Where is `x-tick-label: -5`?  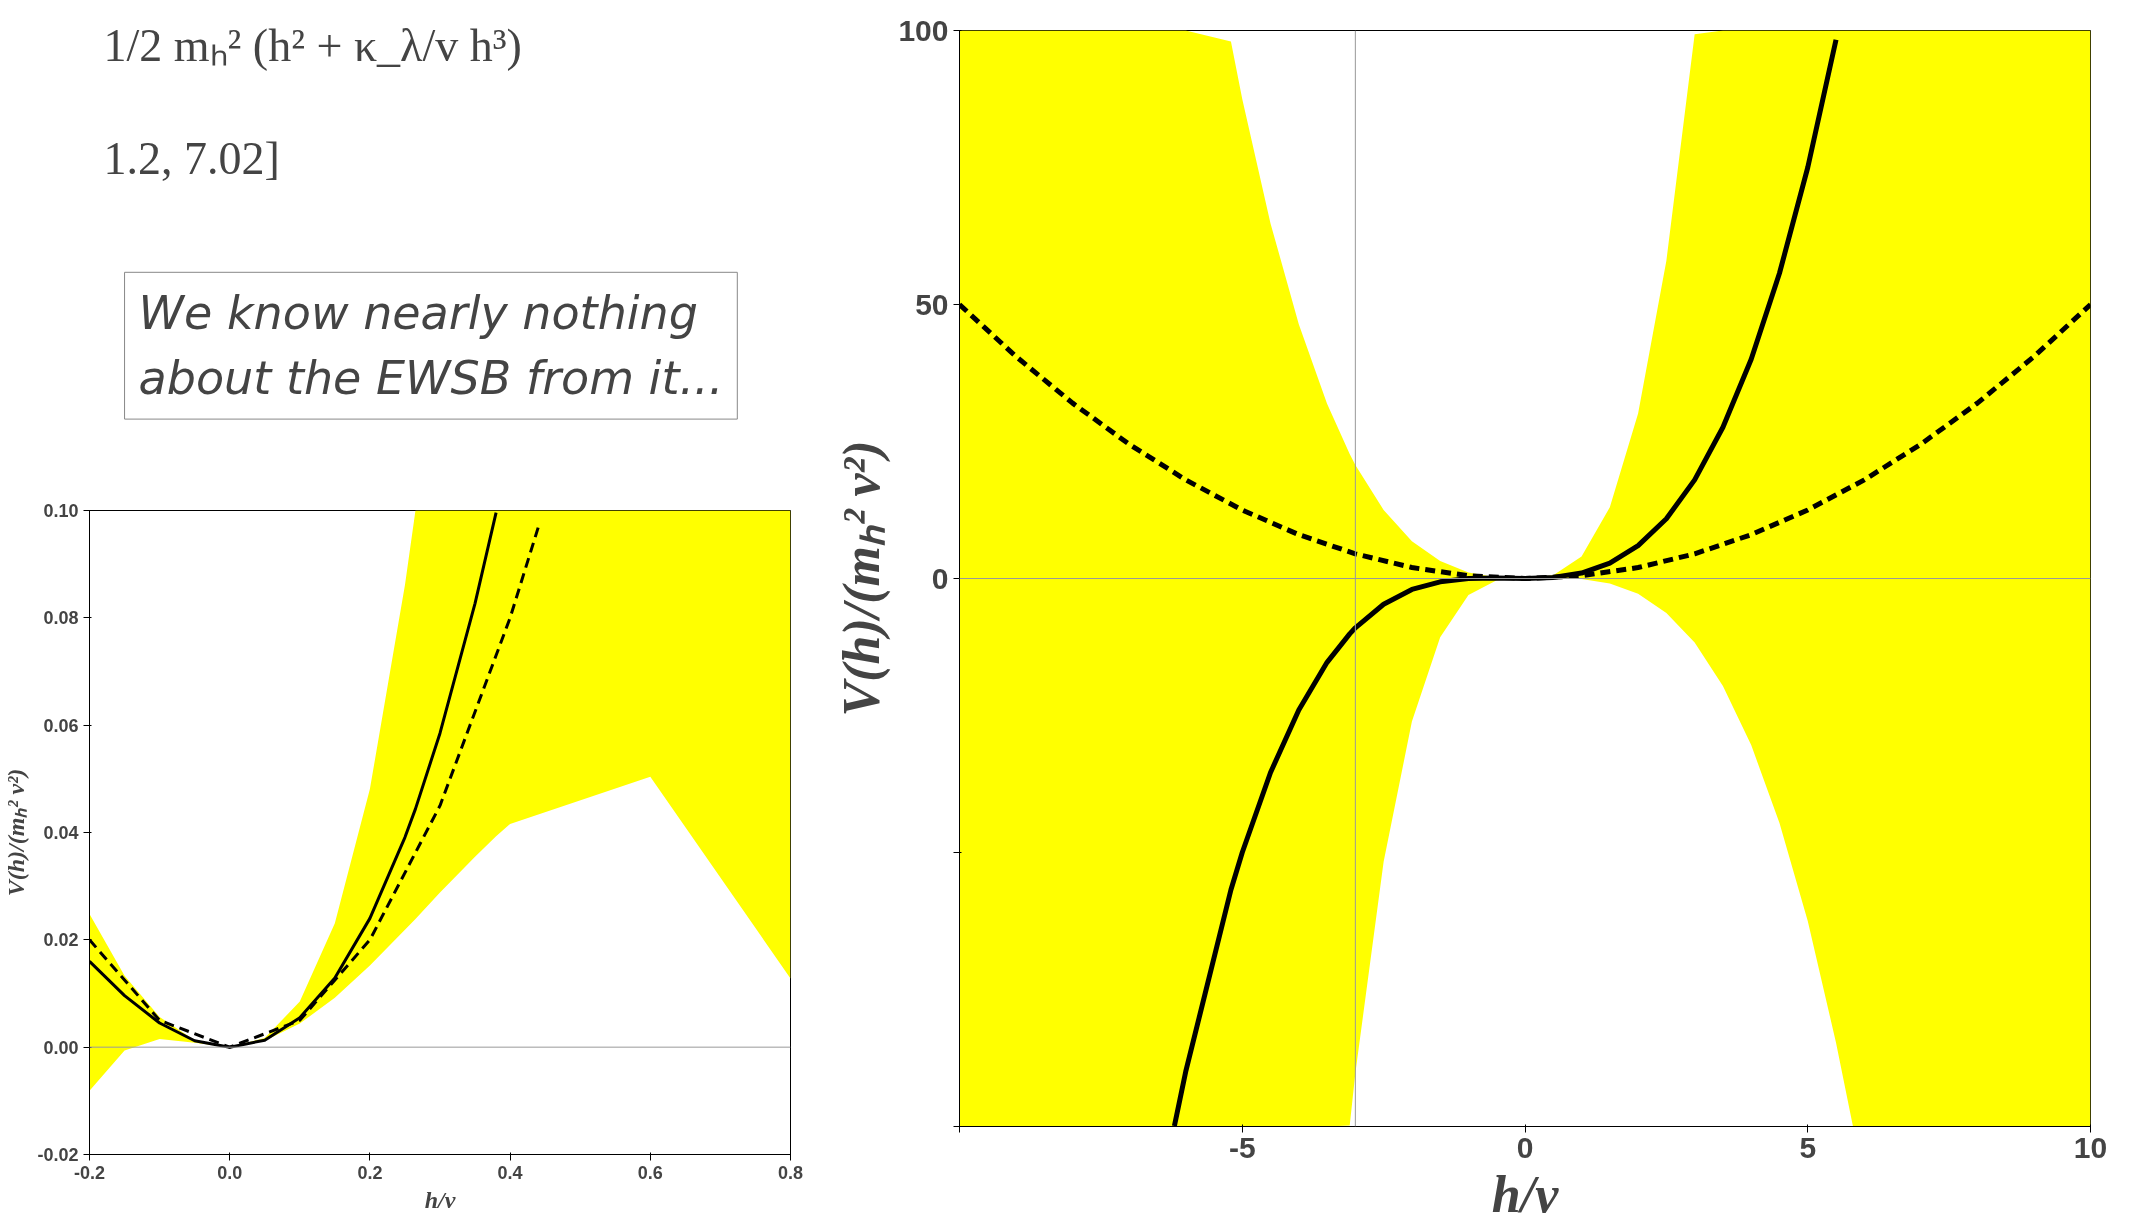 x-tick-label: -5 is located at coordinates (1242, 1147).